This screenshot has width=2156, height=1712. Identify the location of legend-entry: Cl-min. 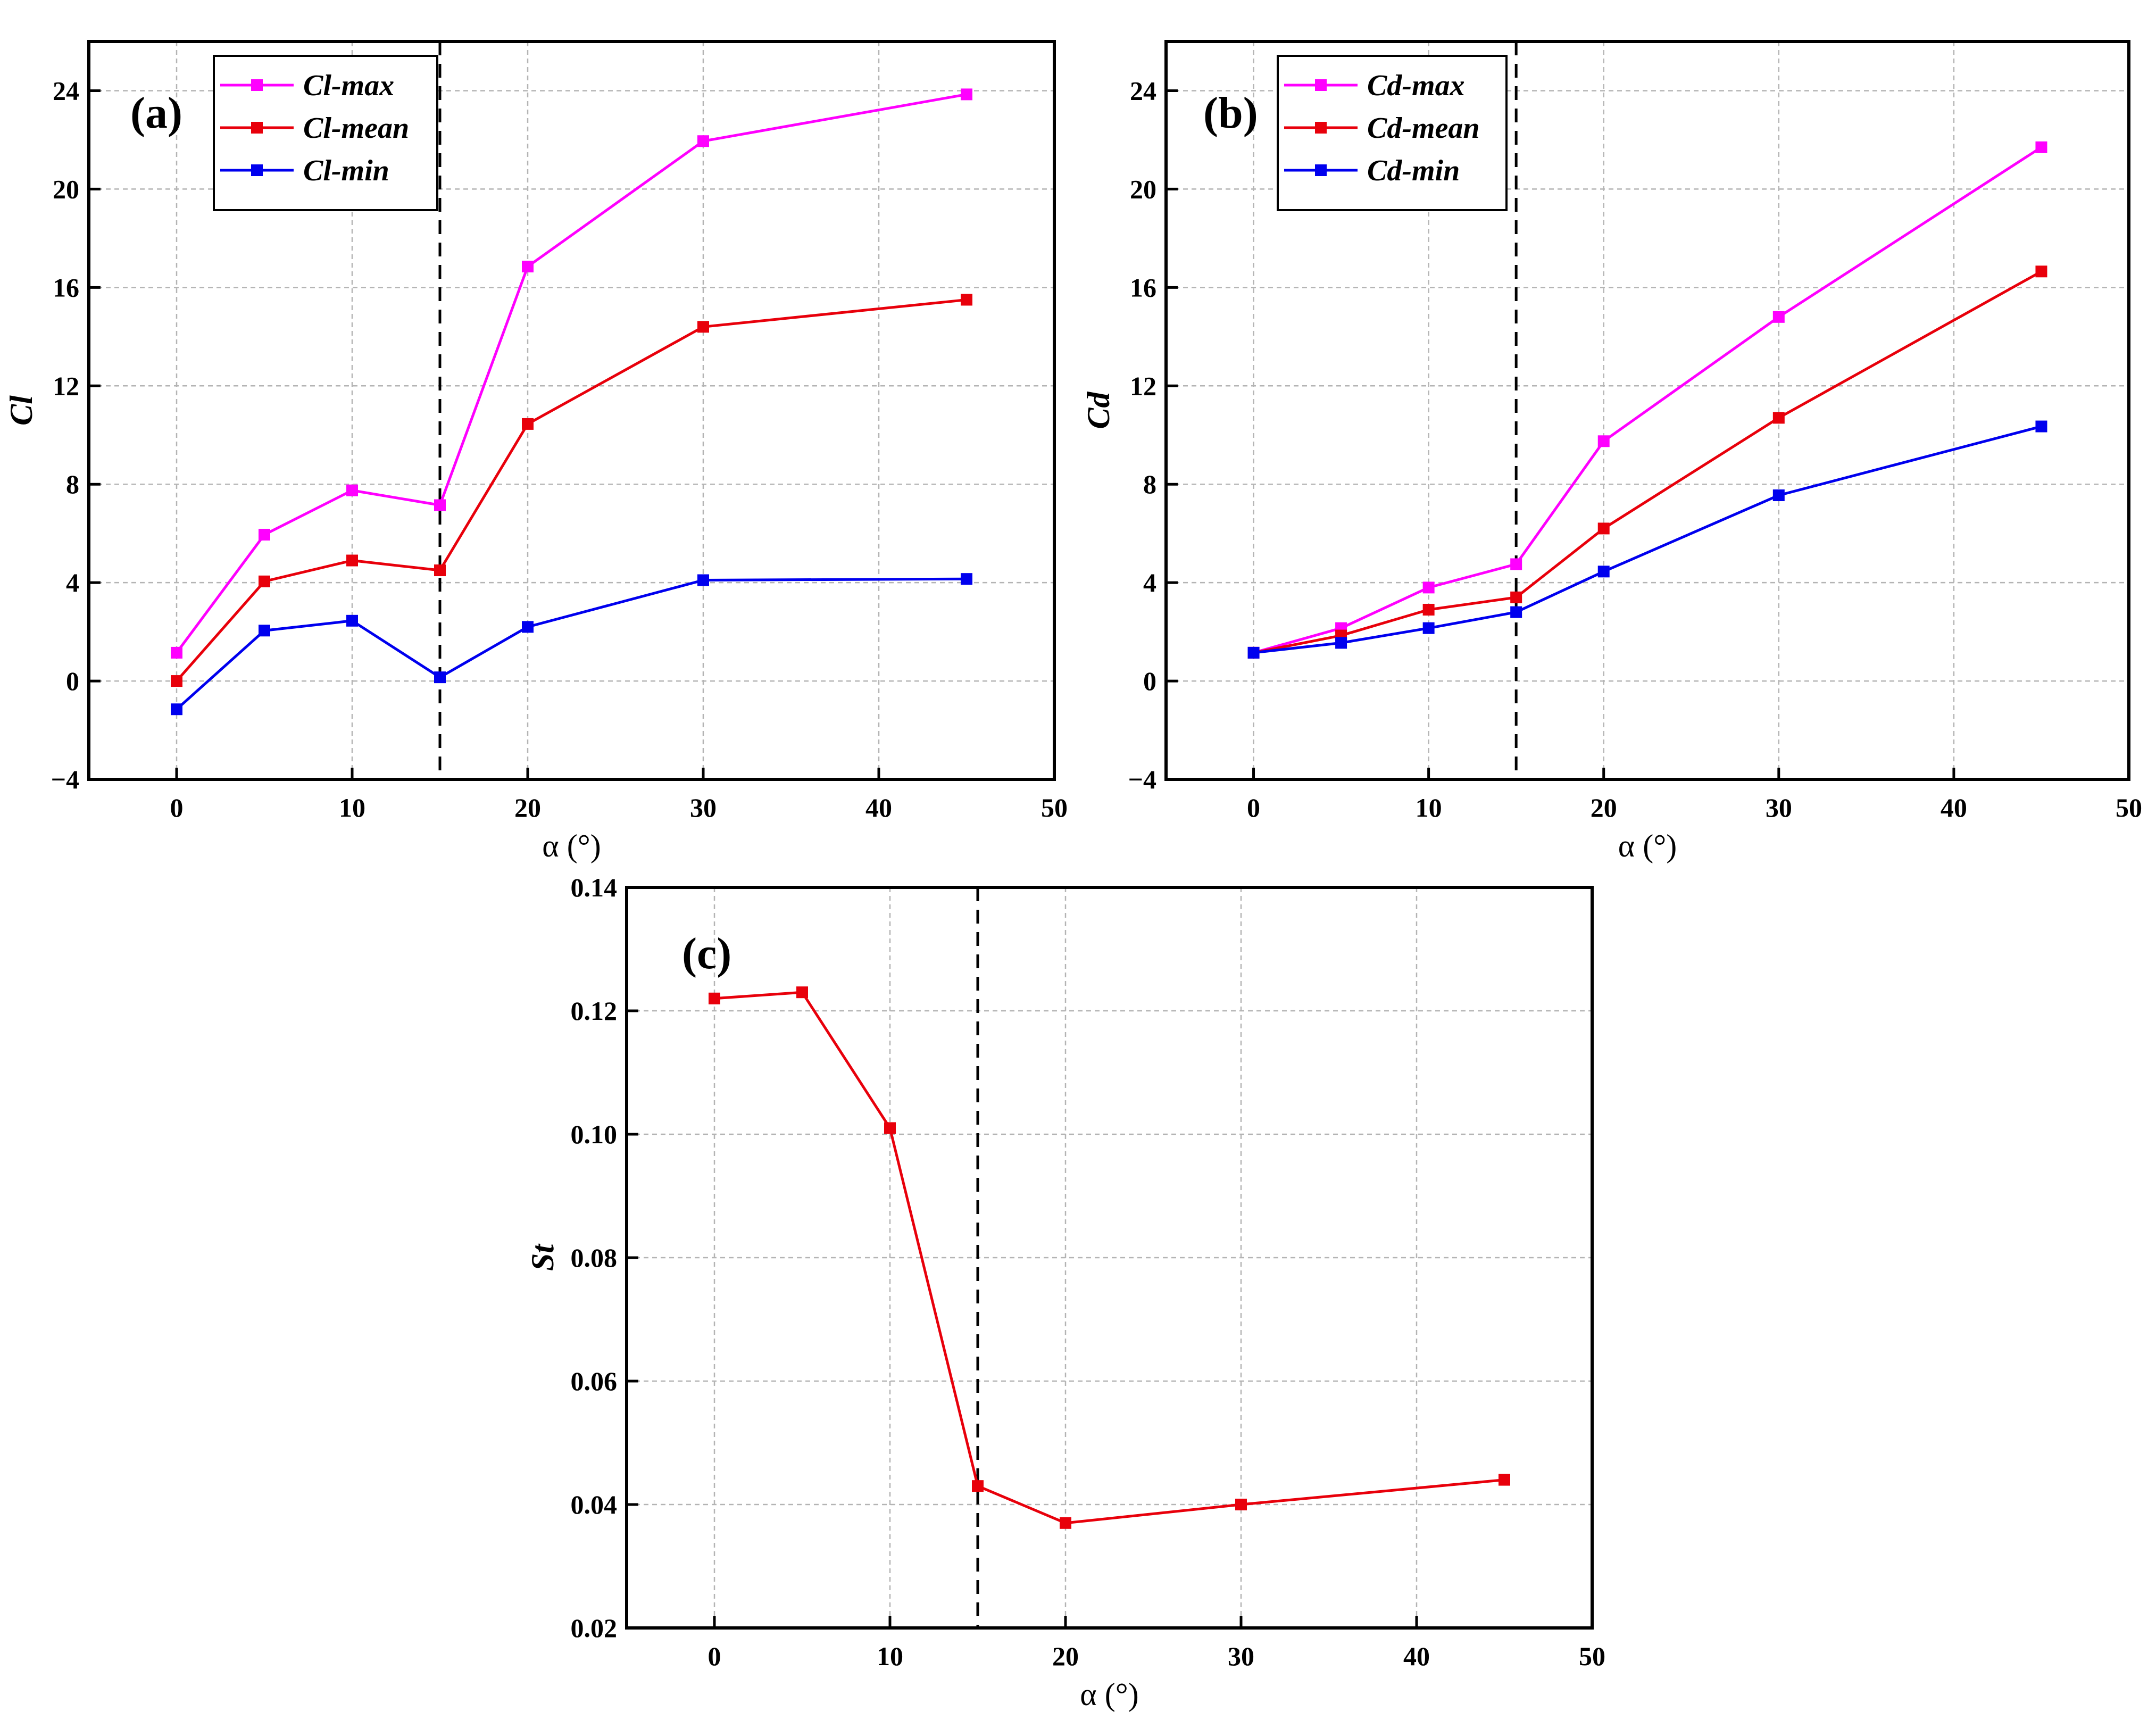
(346, 170).